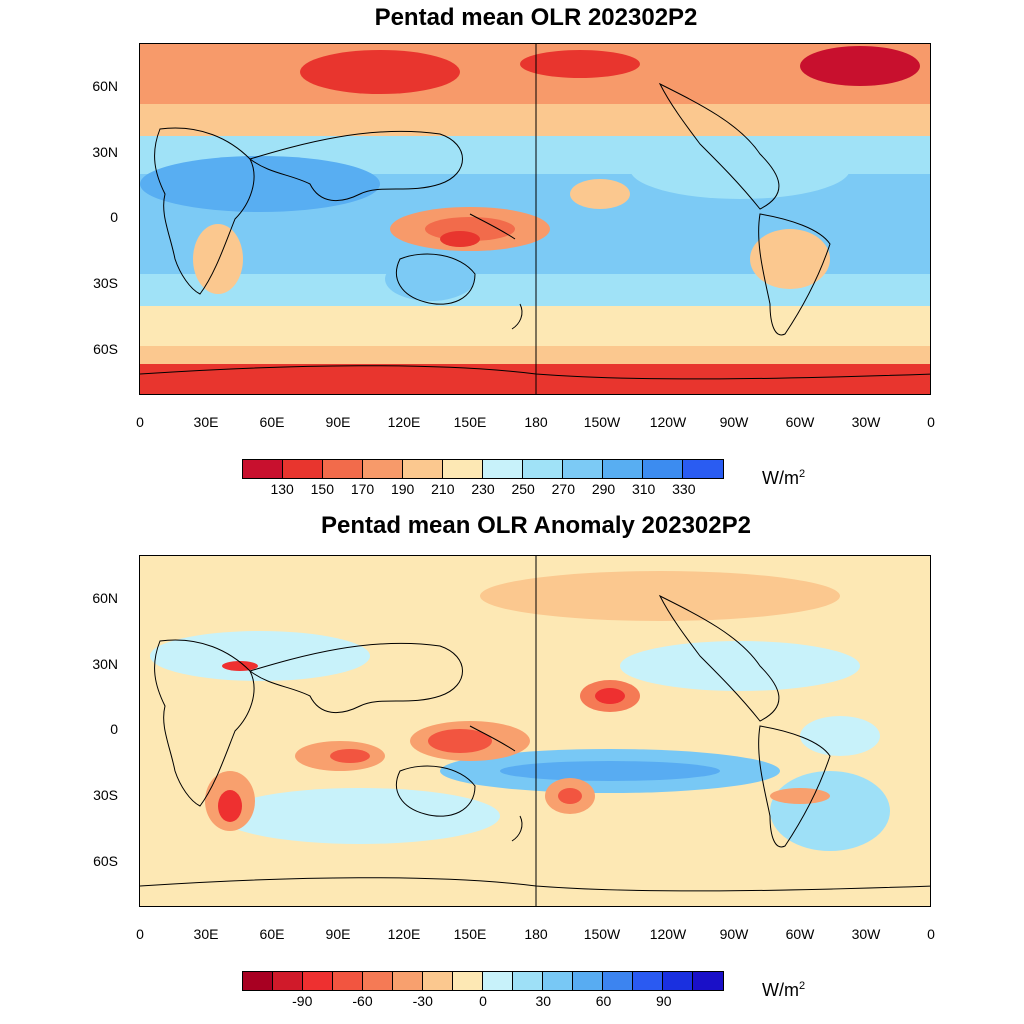 The image size is (1024, 1024). Describe the element at coordinates (483, 489) in the screenshot. I see `top-colorbar-tick-label: 230` at that location.